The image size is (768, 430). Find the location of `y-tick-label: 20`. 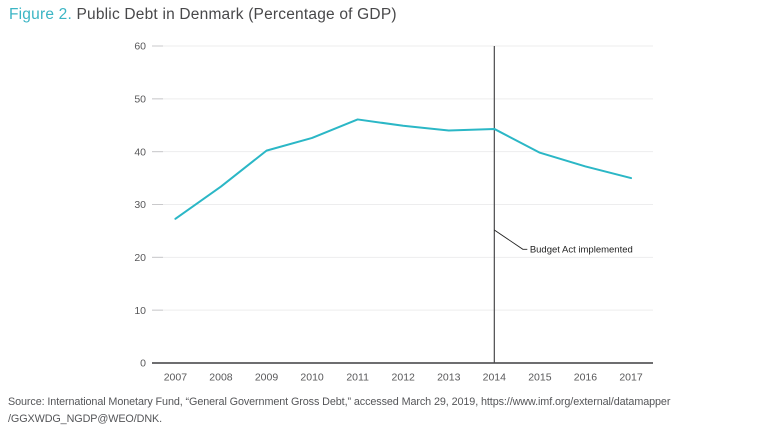

y-tick-label: 20 is located at coordinates (140, 258).